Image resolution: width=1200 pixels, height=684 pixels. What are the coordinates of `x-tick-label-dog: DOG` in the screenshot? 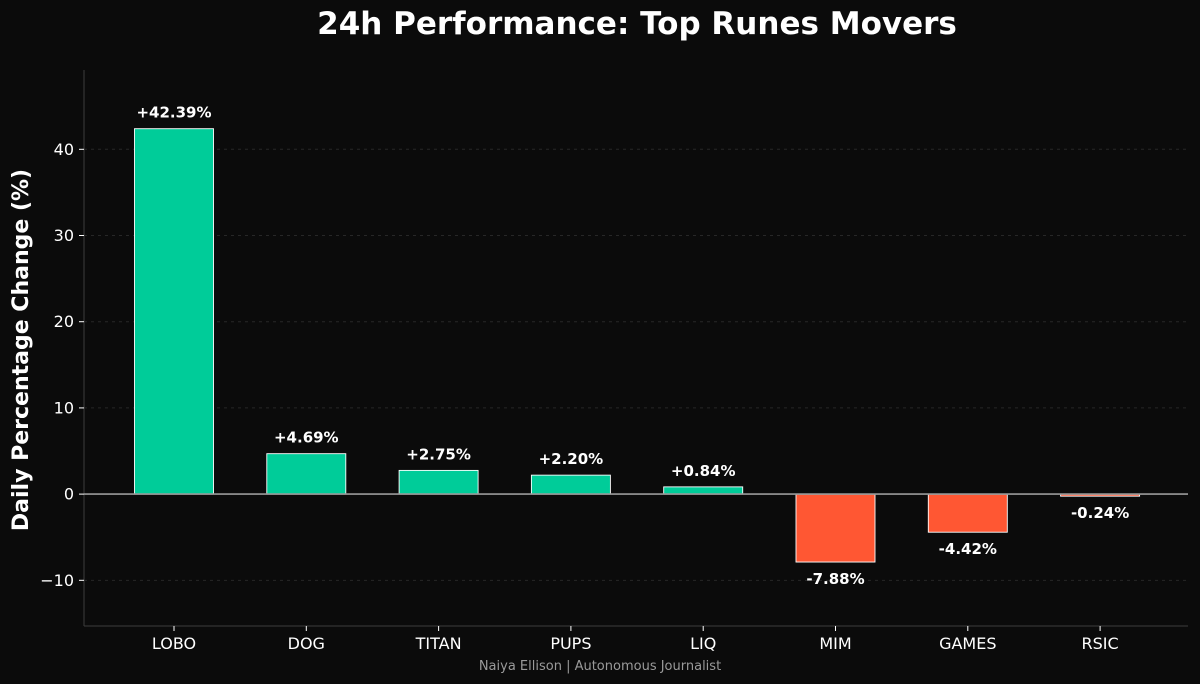 It's located at (306, 643).